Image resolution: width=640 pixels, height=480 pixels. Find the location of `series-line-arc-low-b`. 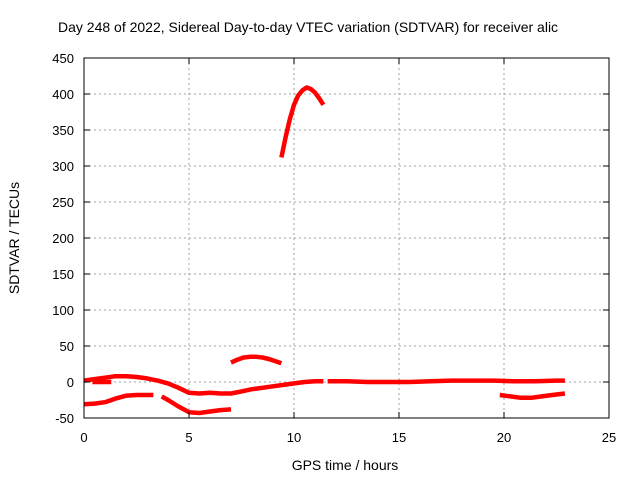

series-line-arc-low-b is located at coordinates (196, 405).